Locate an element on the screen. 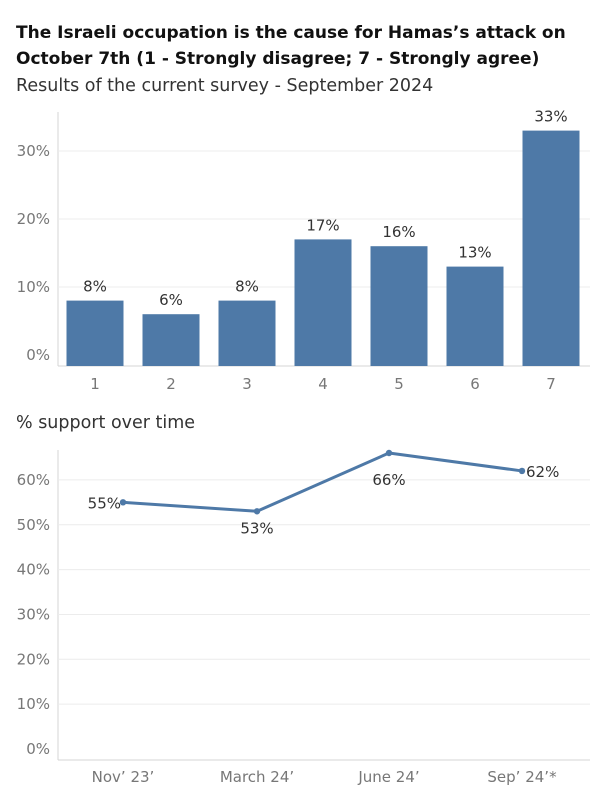  bar-y-tick-label: 10% is located at coordinates (33, 287).